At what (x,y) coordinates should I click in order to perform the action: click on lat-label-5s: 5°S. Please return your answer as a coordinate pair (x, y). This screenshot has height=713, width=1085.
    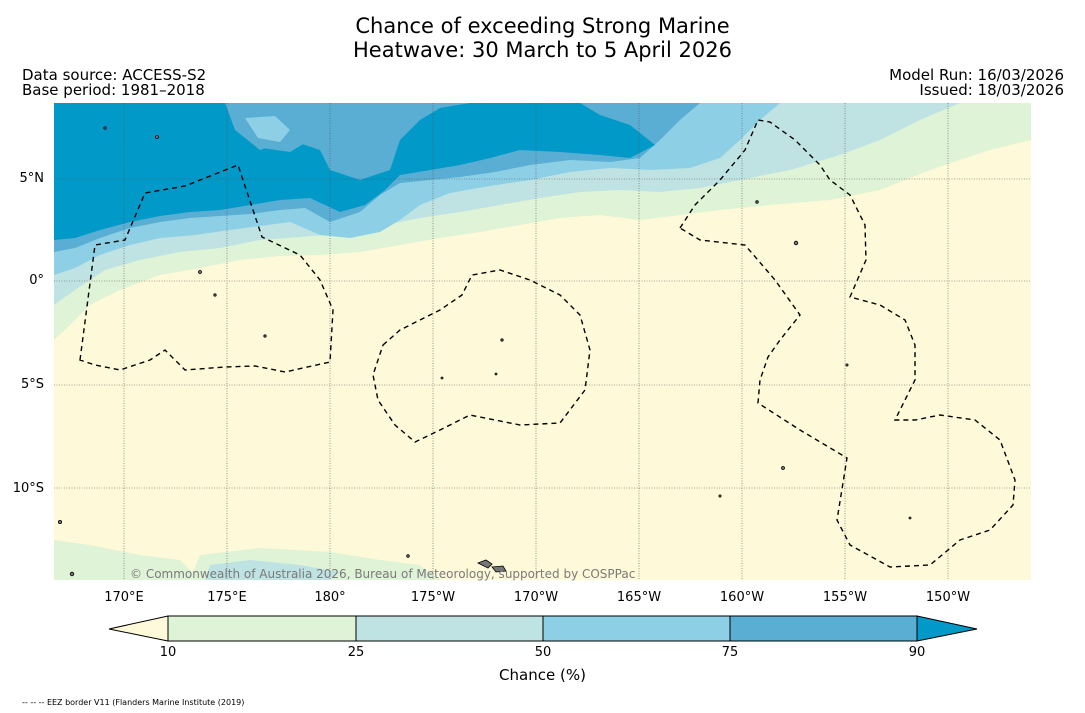
    Looking at the image, I should click on (32, 384).